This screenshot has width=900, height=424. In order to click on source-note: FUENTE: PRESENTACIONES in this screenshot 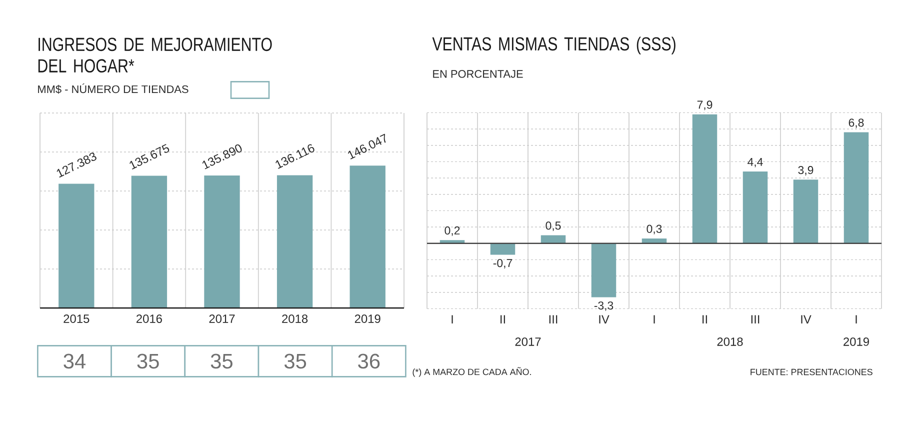, I will do `click(811, 372)`.